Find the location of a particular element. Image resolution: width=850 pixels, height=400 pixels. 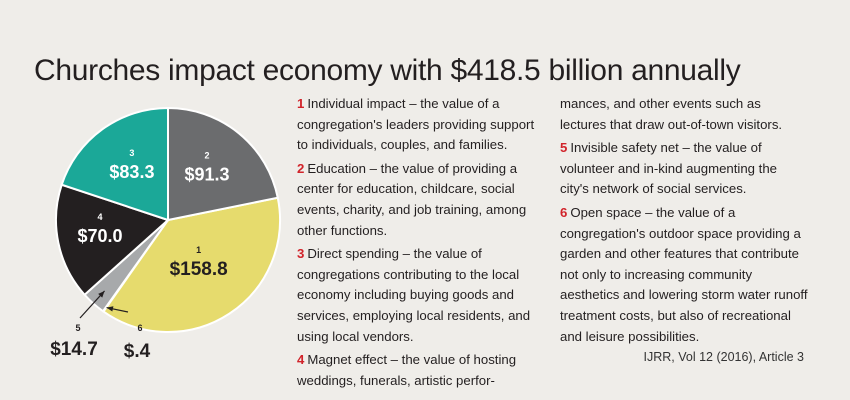

legend-number: 3 is located at coordinates (301, 254).